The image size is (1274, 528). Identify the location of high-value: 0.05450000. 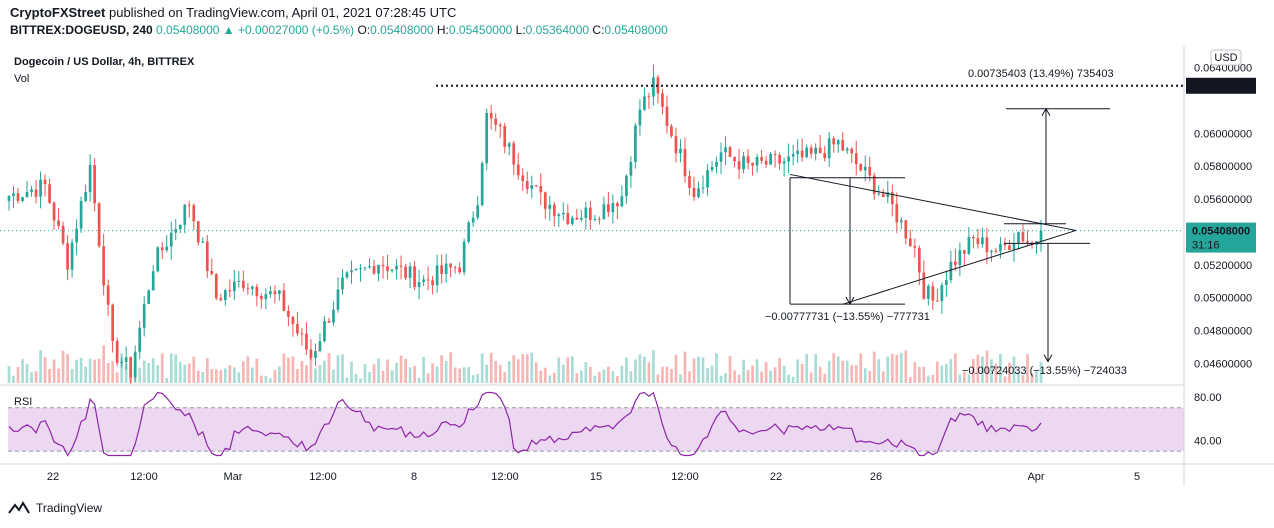
(480, 30).